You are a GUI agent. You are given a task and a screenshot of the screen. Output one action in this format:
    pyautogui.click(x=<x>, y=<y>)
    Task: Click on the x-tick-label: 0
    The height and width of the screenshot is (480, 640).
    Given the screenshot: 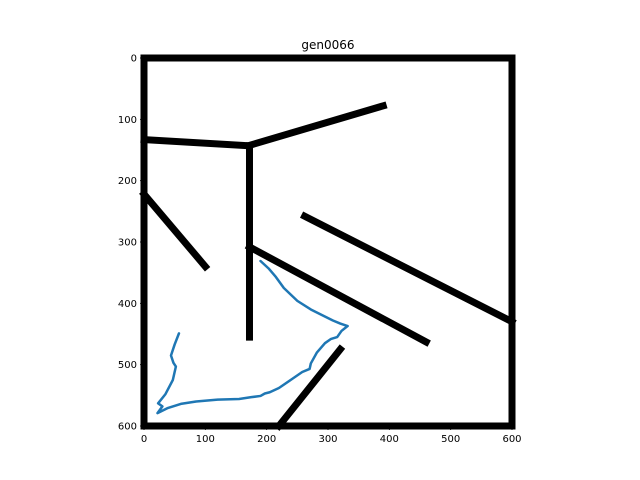 What is the action you would take?
    pyautogui.click(x=144, y=439)
    